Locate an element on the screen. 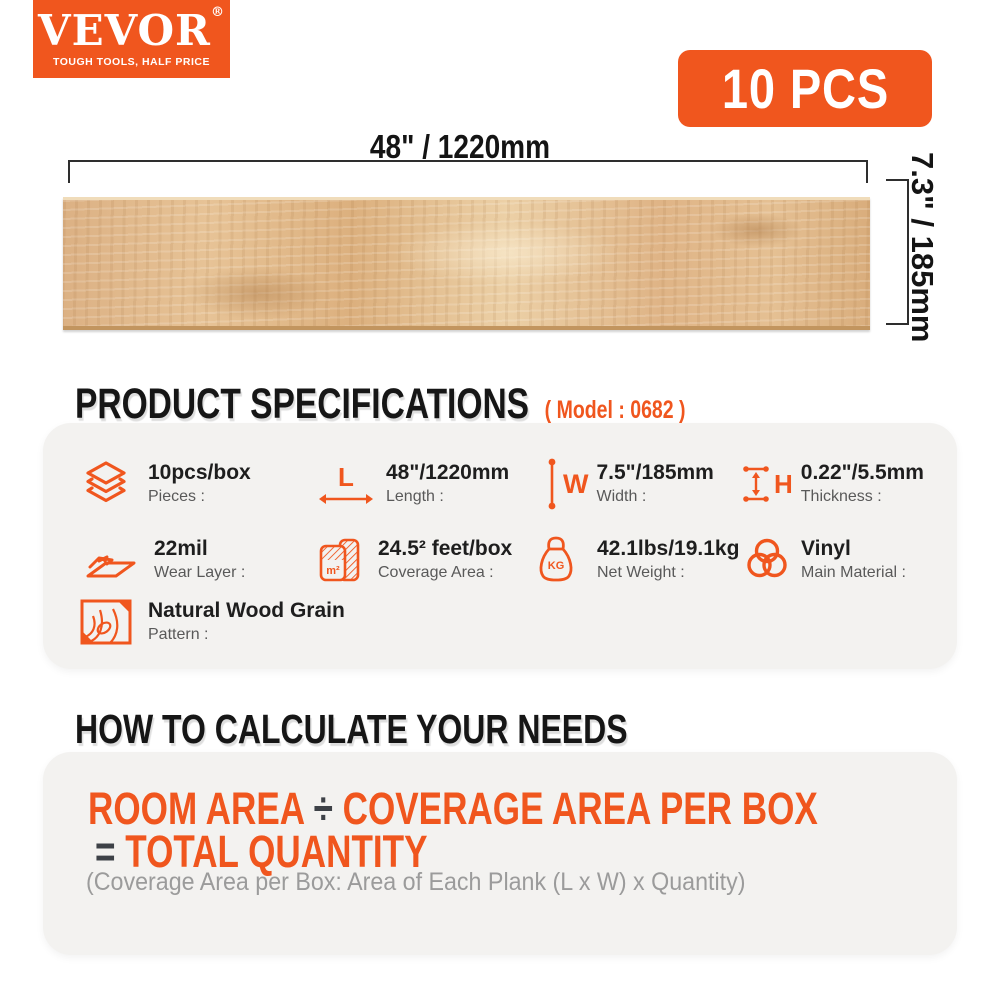 This screenshot has height=1000, width=1000. spec-label: Length : is located at coordinates (415, 496).